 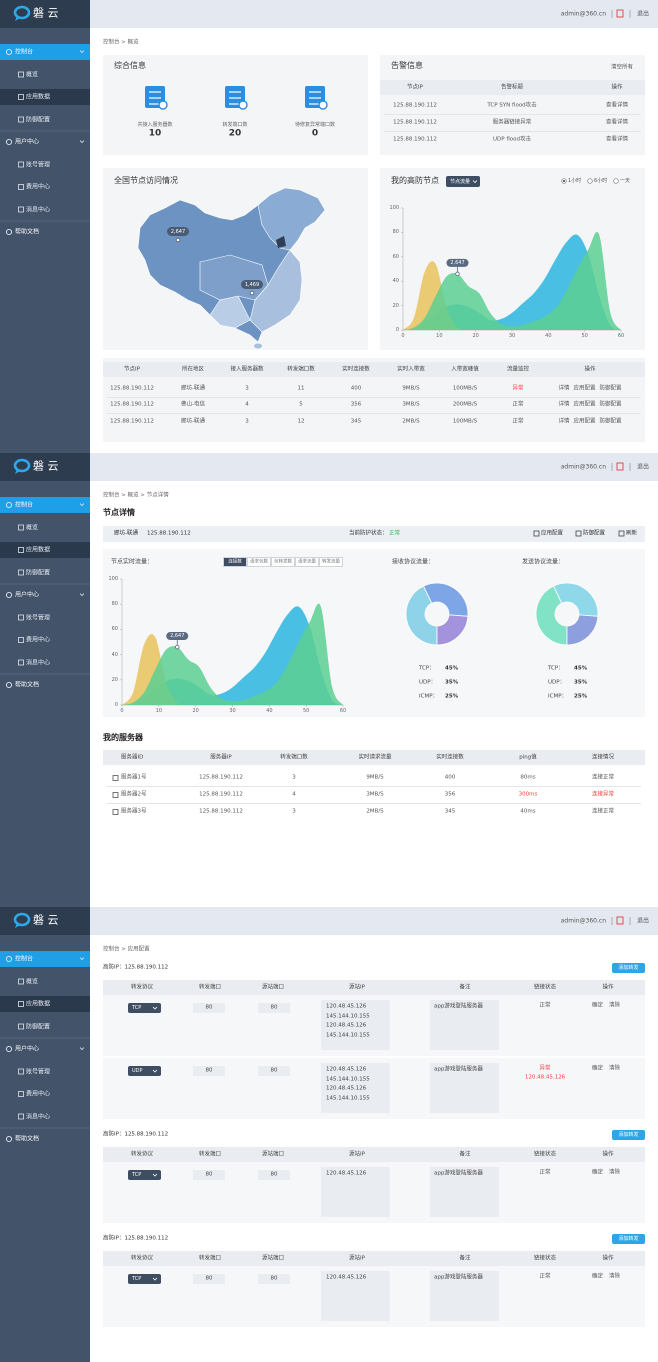 What do you see at coordinates (621, 67) in the screenshot?
I see `clear-link: 清空所有` at bounding box center [621, 67].